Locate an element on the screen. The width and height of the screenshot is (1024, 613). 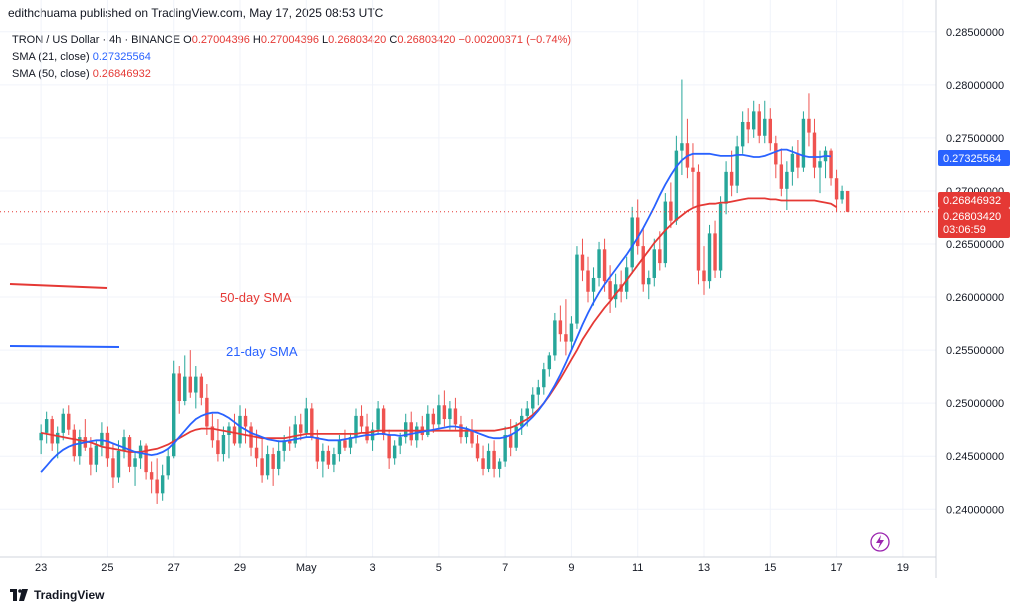
x-tick-label: 7 is located at coordinates (505, 568).